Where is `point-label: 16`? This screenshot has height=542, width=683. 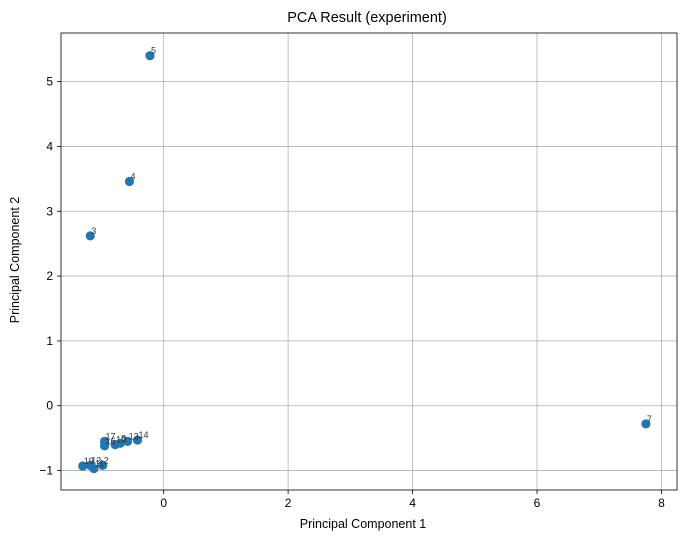
point-label: 16 is located at coordinates (111, 441).